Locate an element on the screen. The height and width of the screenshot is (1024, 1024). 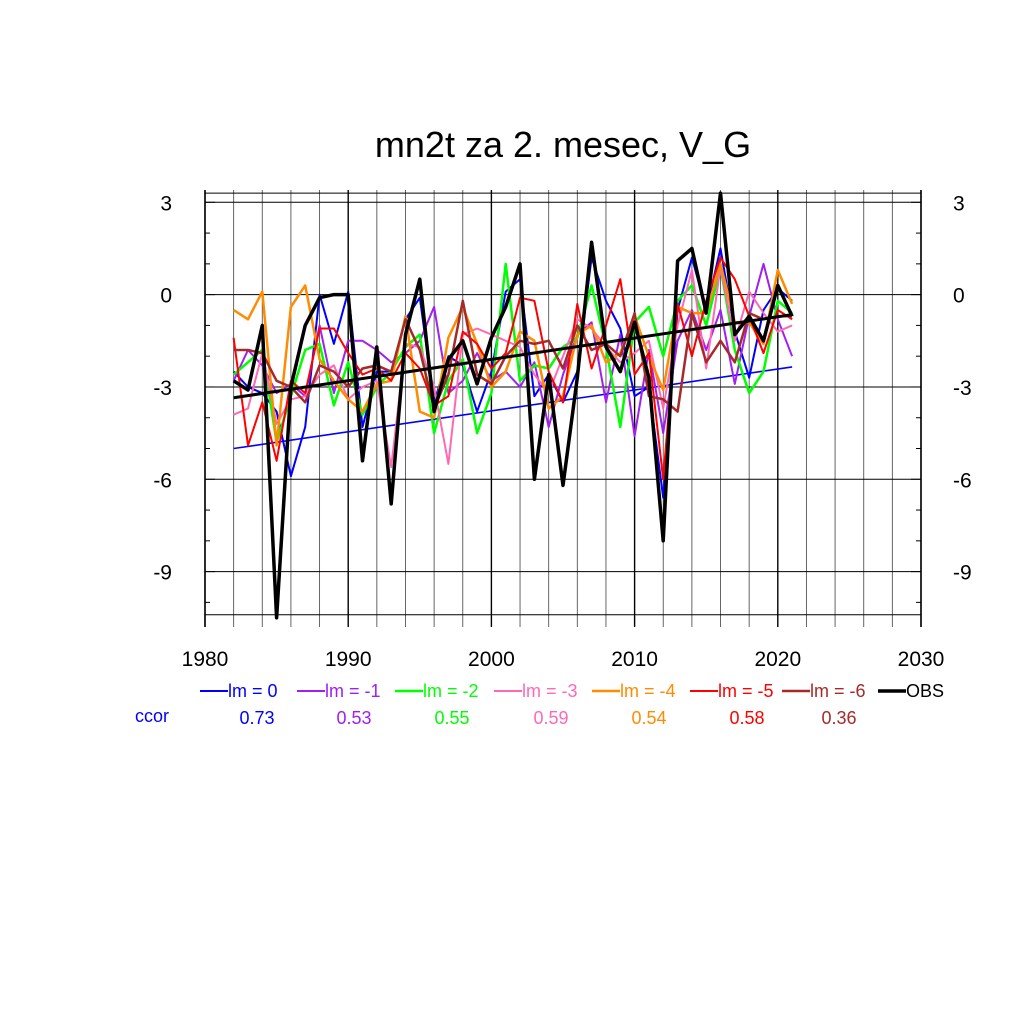
legend-ccor-1: 0.53 is located at coordinates (353, 718).